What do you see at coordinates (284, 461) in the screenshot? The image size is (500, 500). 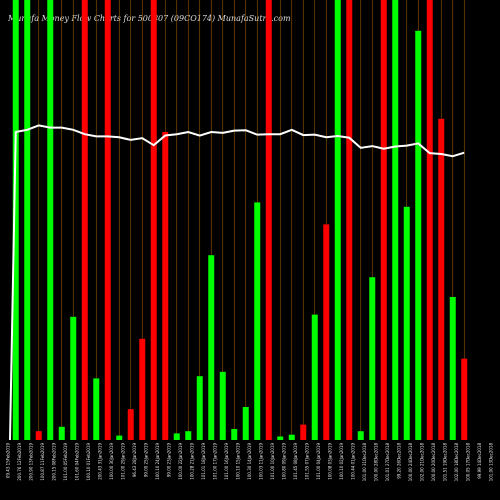 I see `x-tick-label: 100.80 09Jan2019` at bounding box center [284, 461].